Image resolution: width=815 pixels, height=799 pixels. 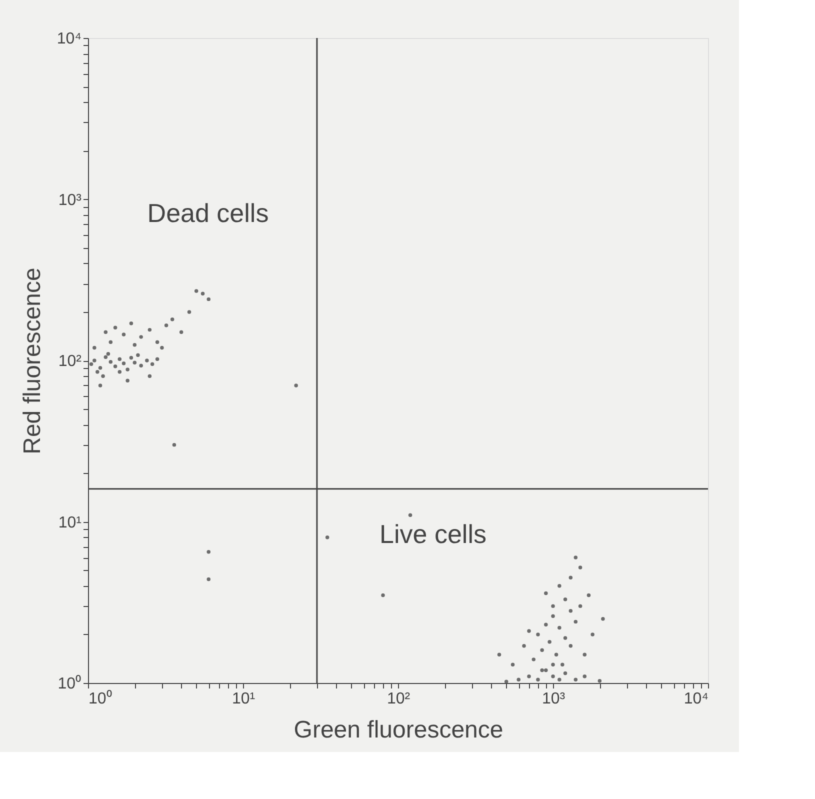 What do you see at coordinates (69, 39) in the screenshot?
I see `y-tick-label: 10⁴` at bounding box center [69, 39].